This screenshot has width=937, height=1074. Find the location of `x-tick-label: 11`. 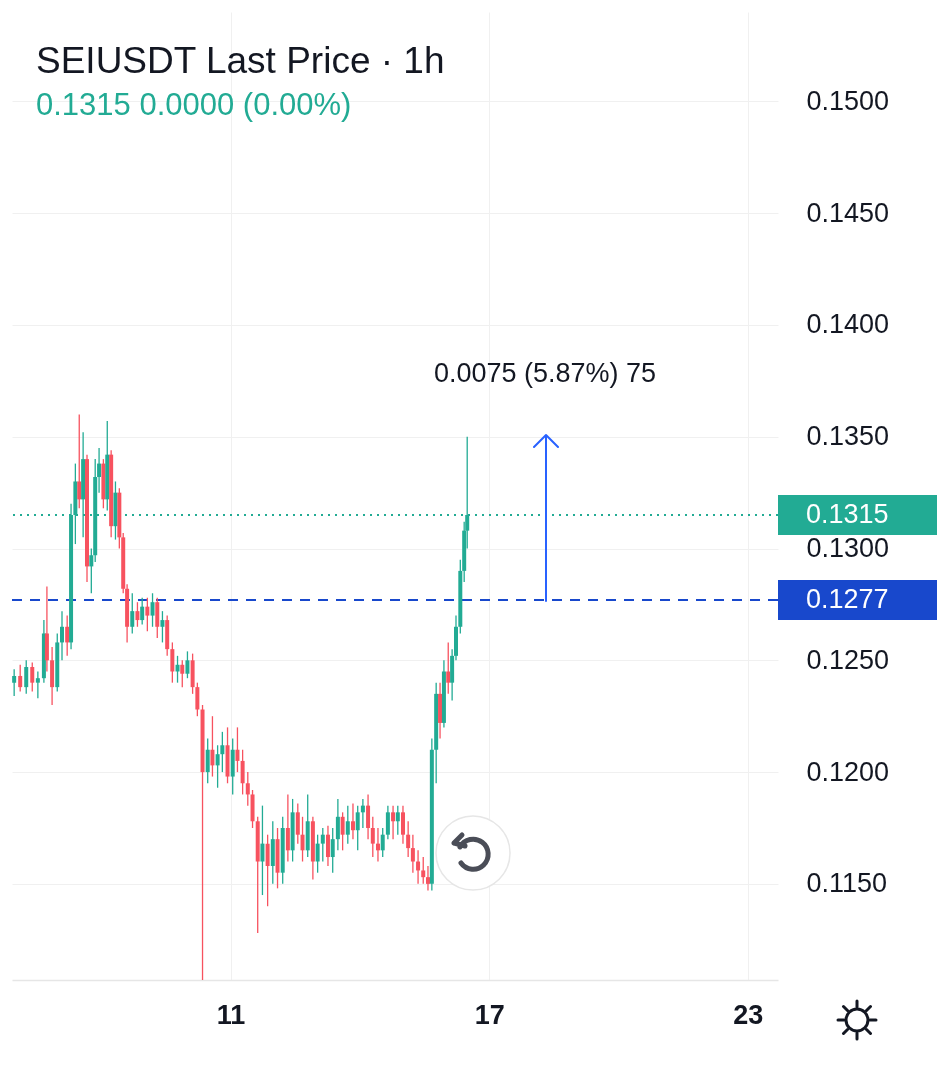

x-tick-label: 11 is located at coordinates (231, 1014).